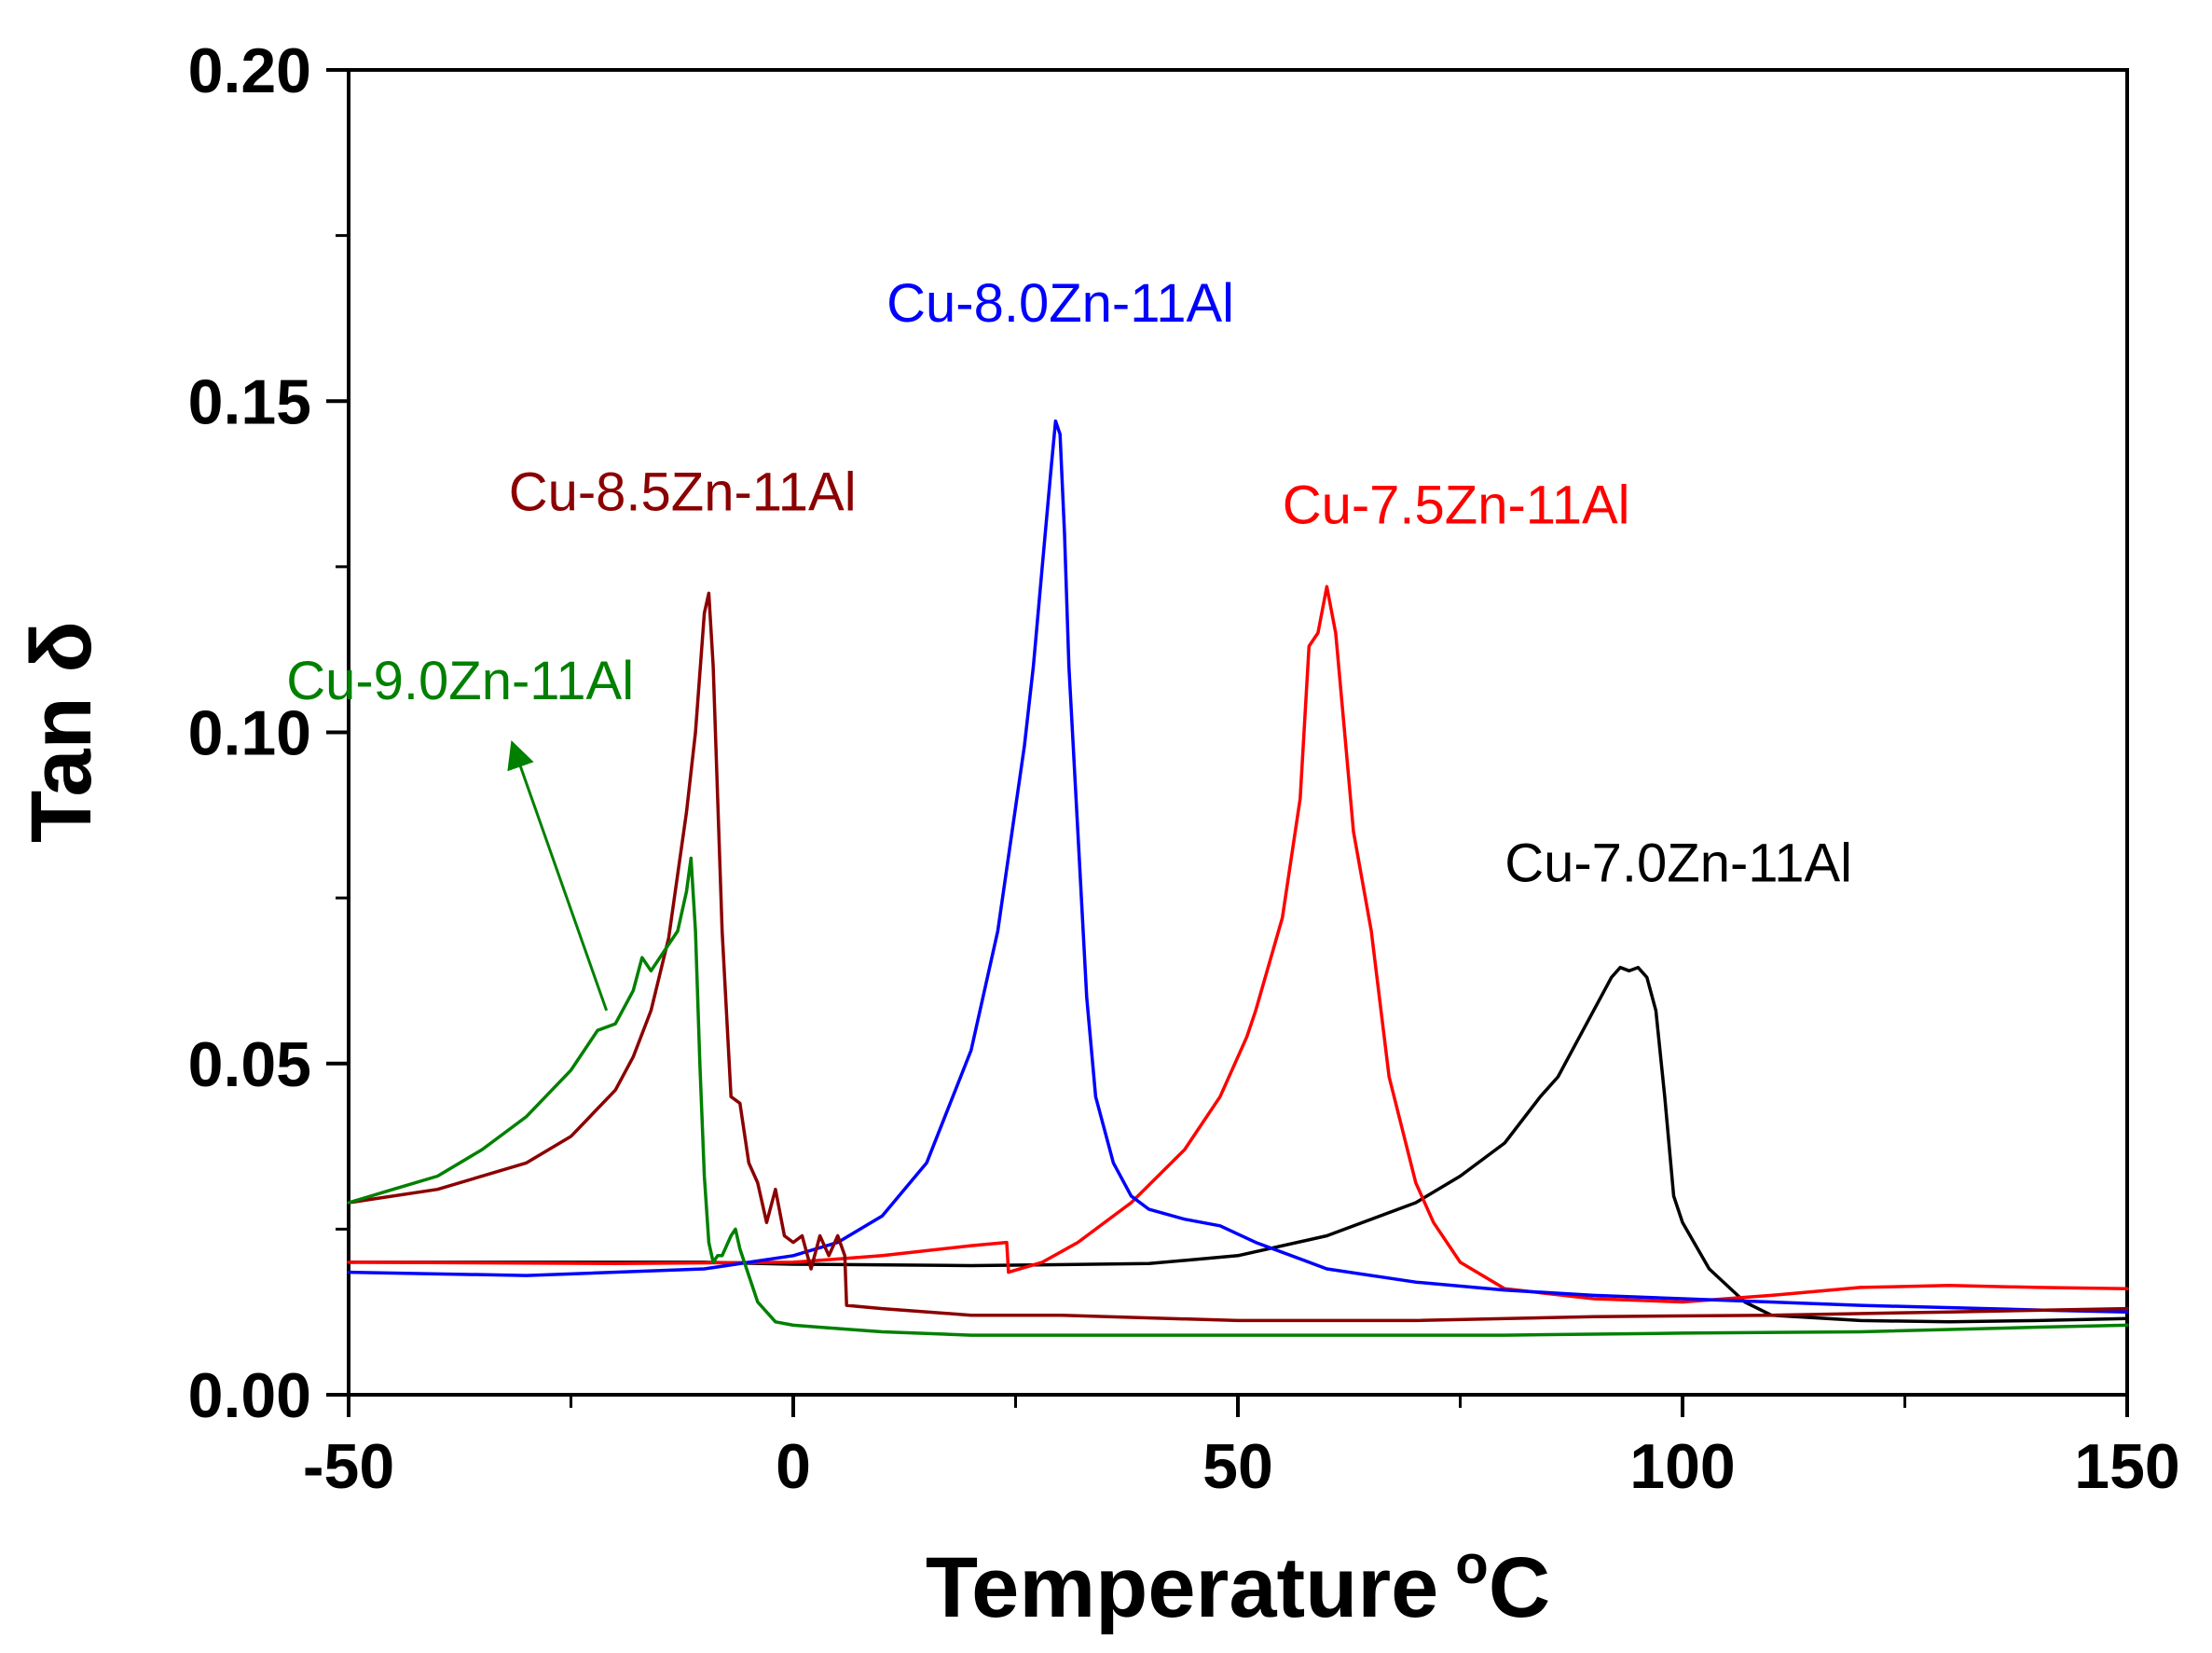 Image resolution: width=2212 pixels, height=1653 pixels. Describe the element at coordinates (793, 1466) in the screenshot. I see `x-tick-label: 0` at that location.